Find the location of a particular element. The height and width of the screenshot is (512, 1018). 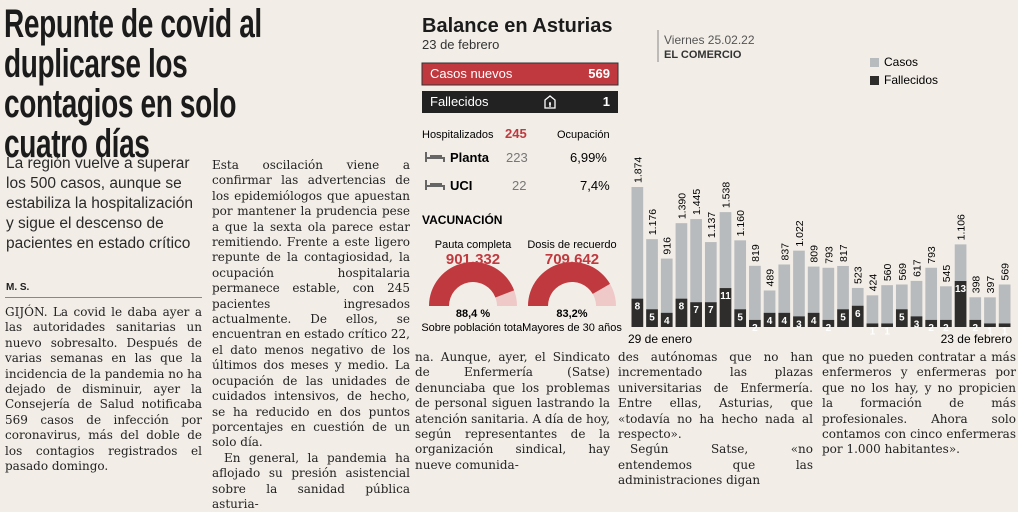

pauta-pct: 88,4 % is located at coordinates (473, 314).